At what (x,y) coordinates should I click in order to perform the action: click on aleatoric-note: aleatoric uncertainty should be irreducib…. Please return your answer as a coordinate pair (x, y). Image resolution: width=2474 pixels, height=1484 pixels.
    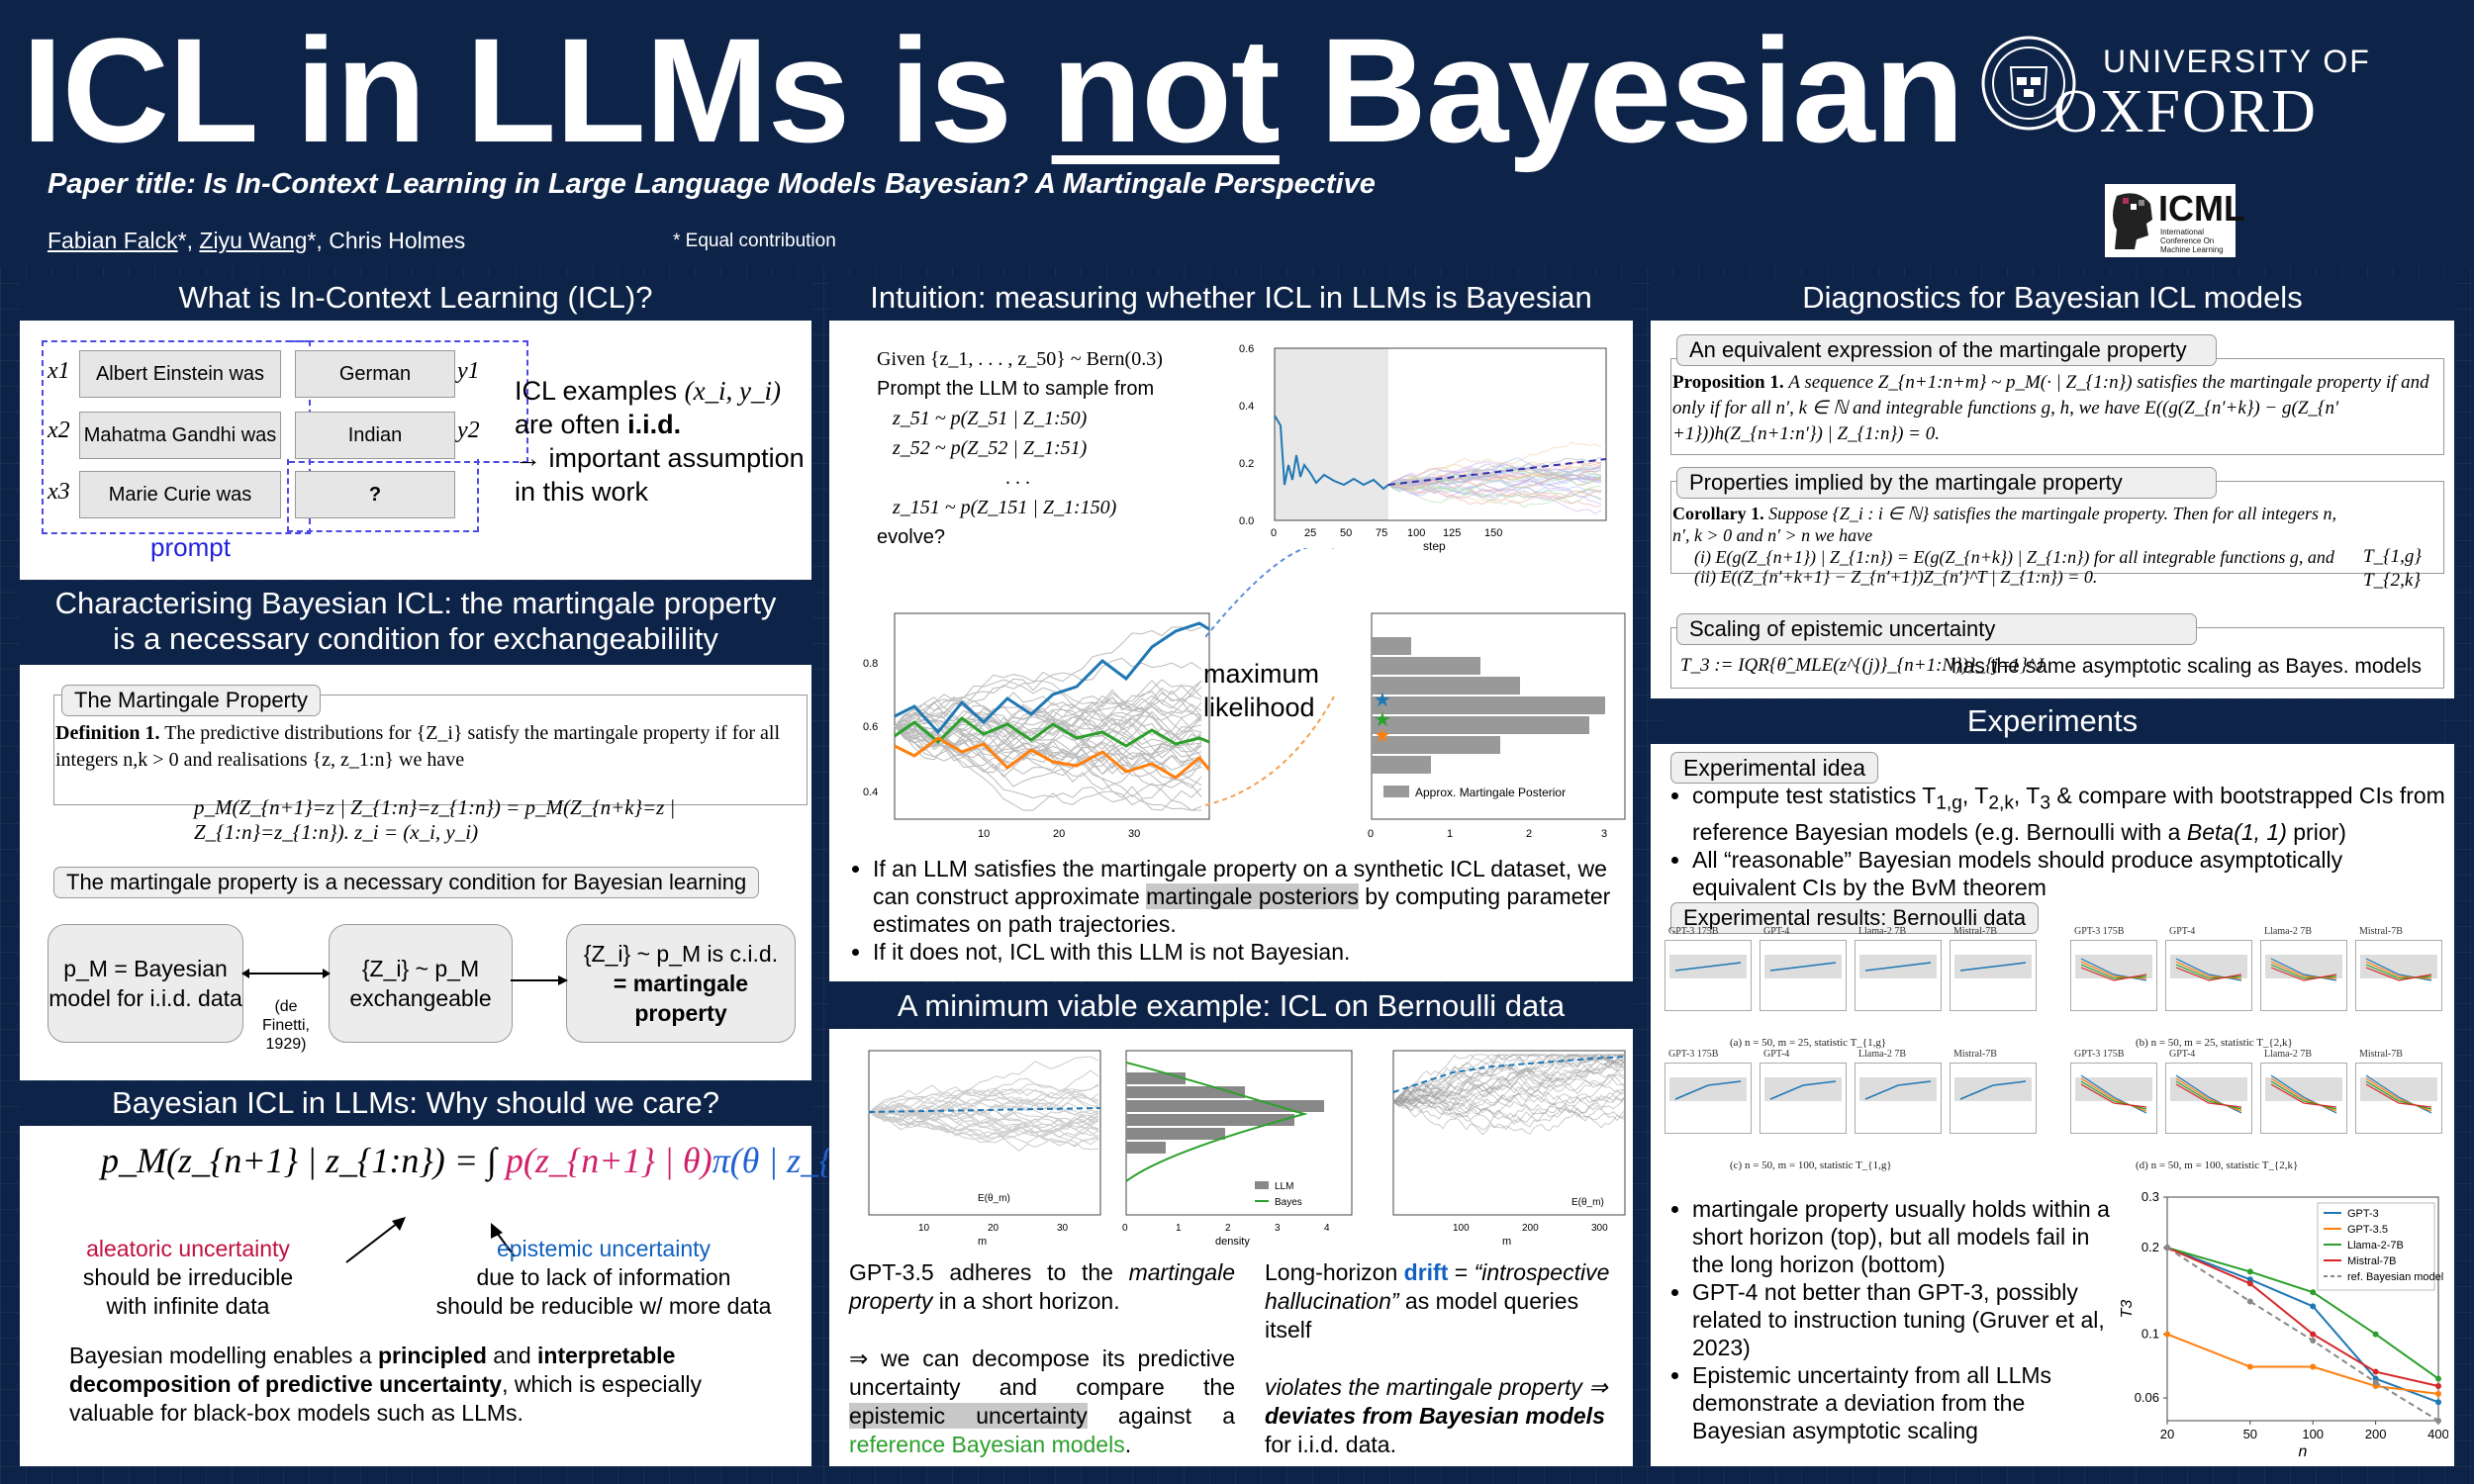
    Looking at the image, I should click on (188, 1277).